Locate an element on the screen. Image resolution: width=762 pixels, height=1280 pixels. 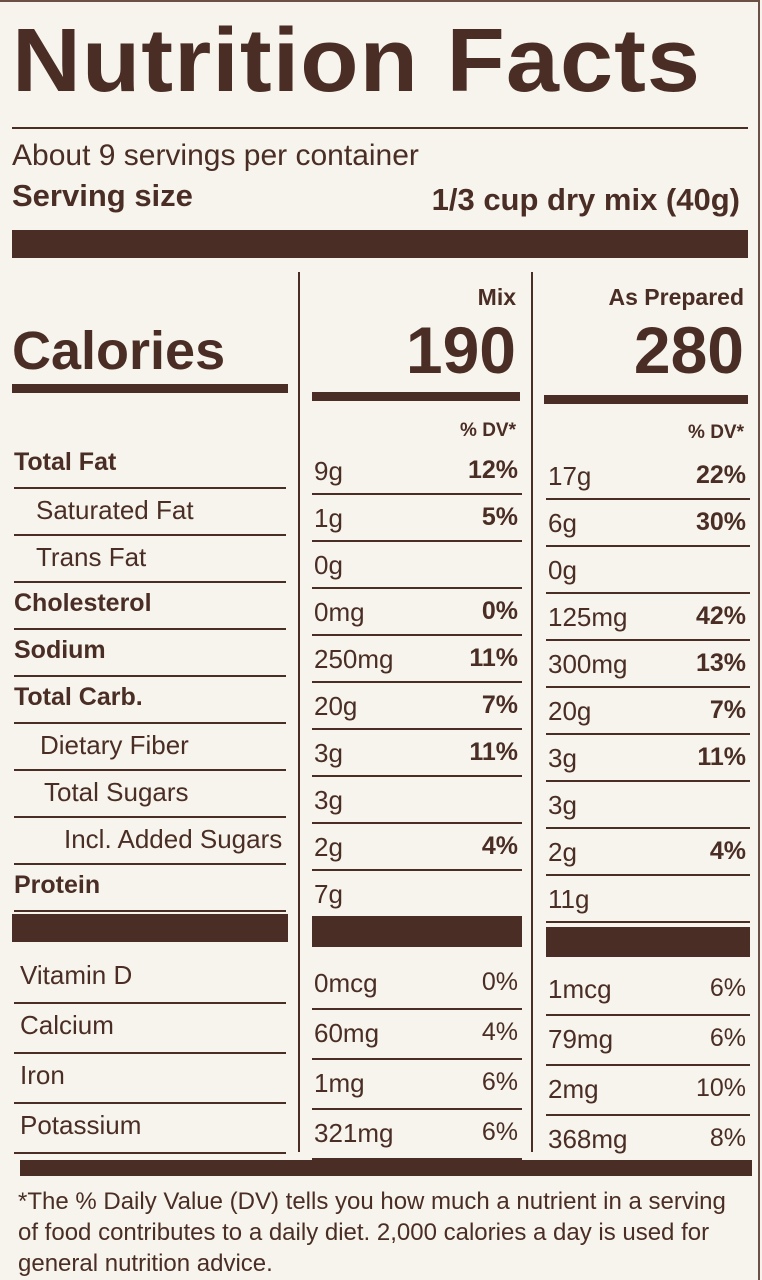
amount: 300mg is located at coordinates (588, 664).